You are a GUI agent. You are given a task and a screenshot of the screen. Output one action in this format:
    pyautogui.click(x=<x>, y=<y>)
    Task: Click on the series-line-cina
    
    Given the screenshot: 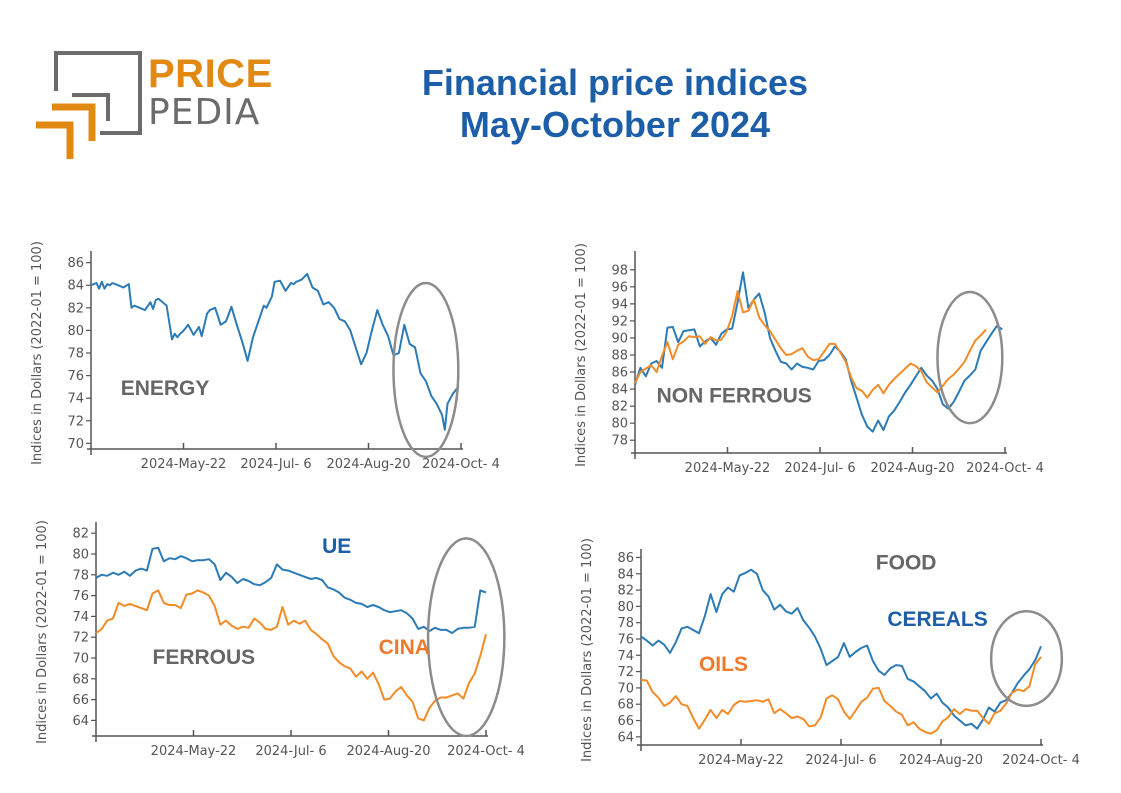 What is the action you would take?
    pyautogui.click(x=291, y=655)
    